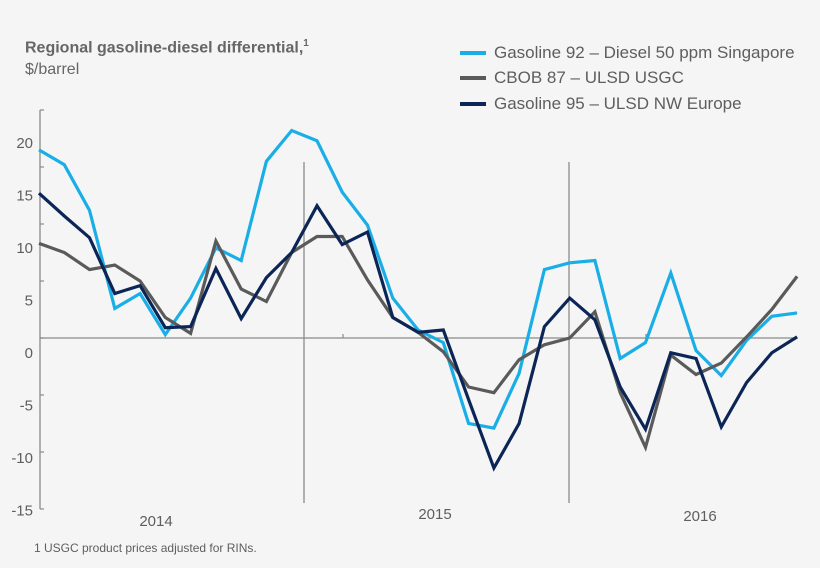 This screenshot has height=568, width=820. I want to click on legend-item-usgc: CBOB 87 – ULSD USGC, so click(627, 79).